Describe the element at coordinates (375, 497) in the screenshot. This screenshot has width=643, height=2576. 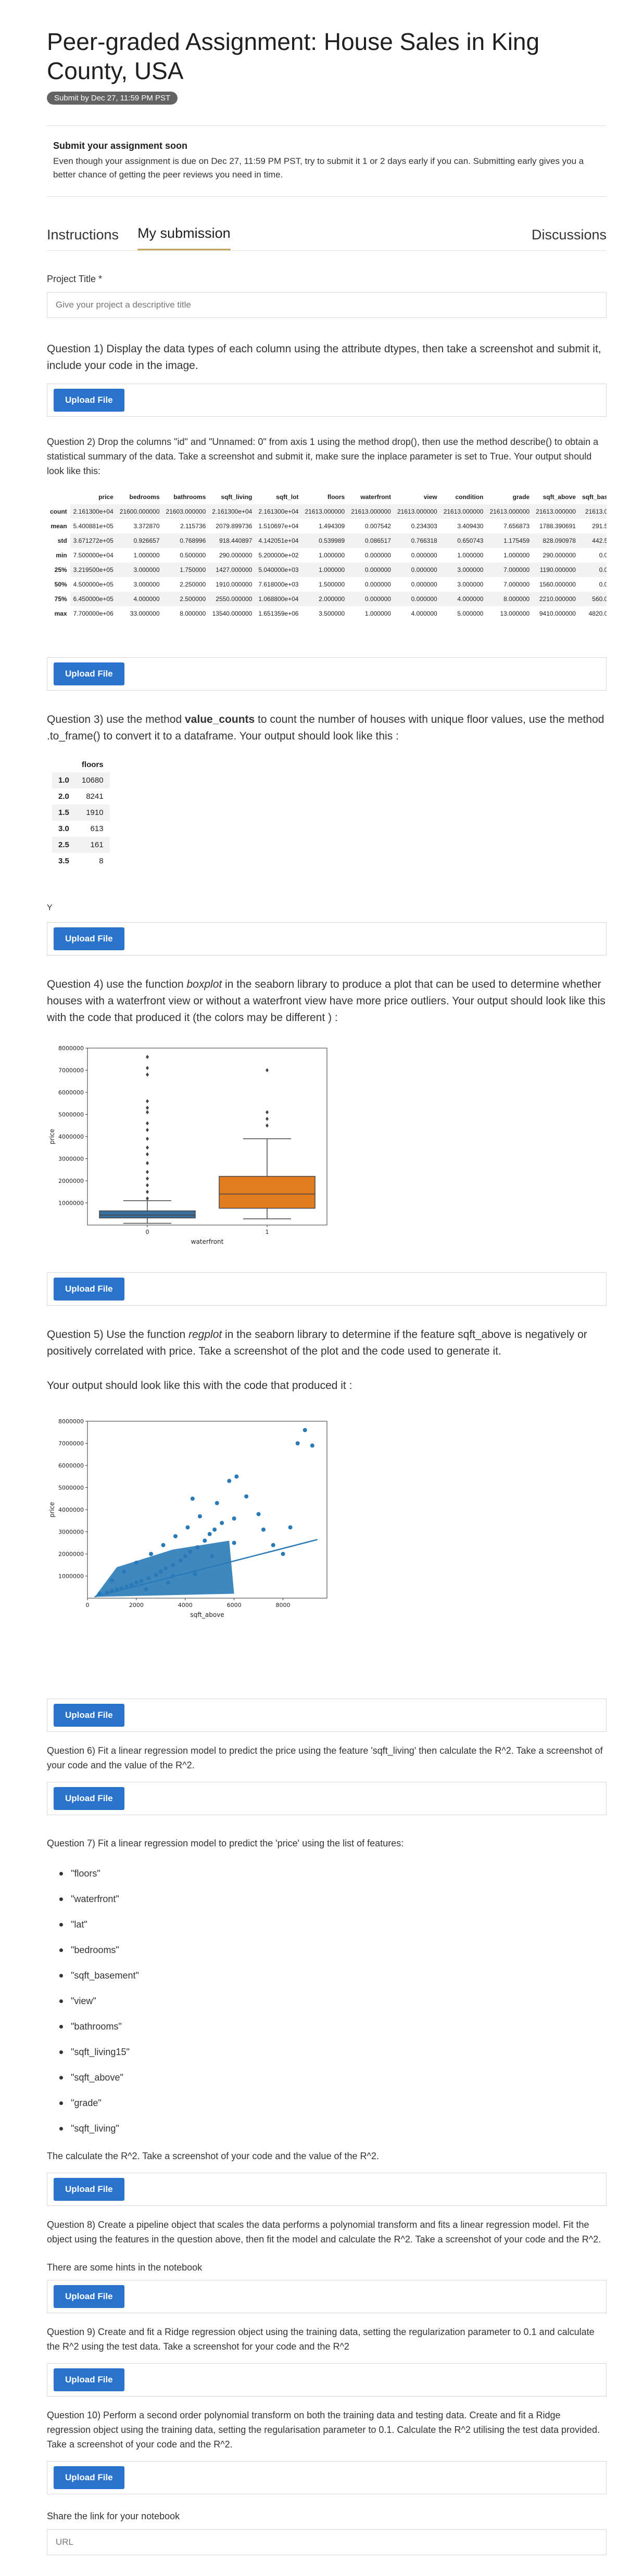
I see `describe-column-header: waterfront` at that location.